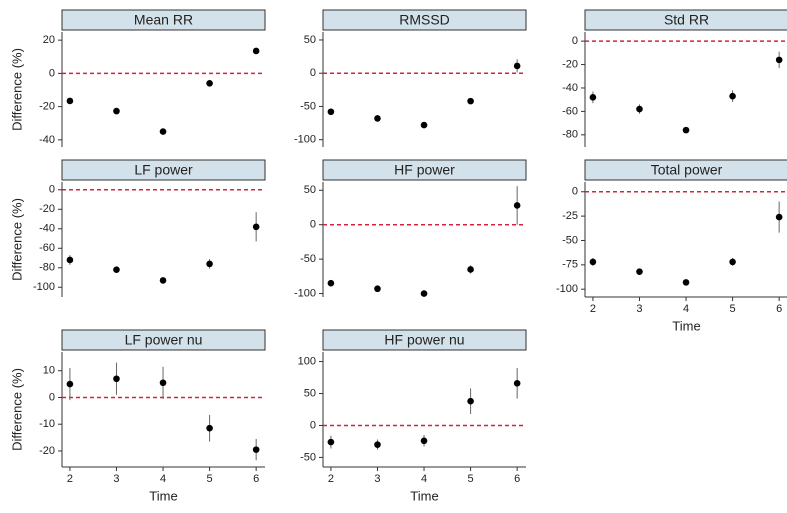 This screenshot has height=513, width=787. I want to click on strip-title: HF power nu, so click(424, 340).